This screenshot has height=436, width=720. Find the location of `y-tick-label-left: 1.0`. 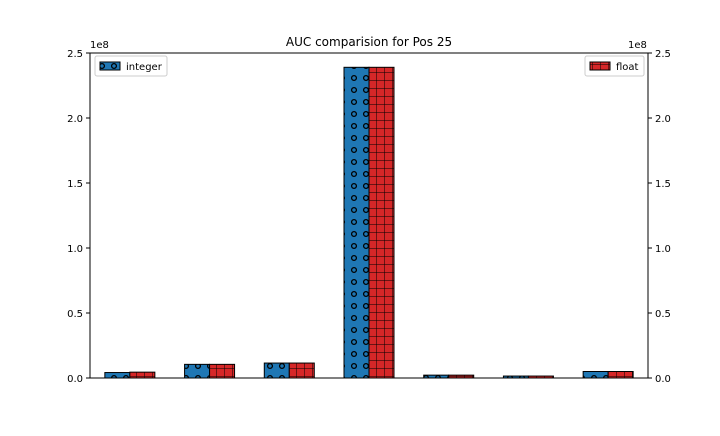

y-tick-label-left: 1.0 is located at coordinates (75, 249).